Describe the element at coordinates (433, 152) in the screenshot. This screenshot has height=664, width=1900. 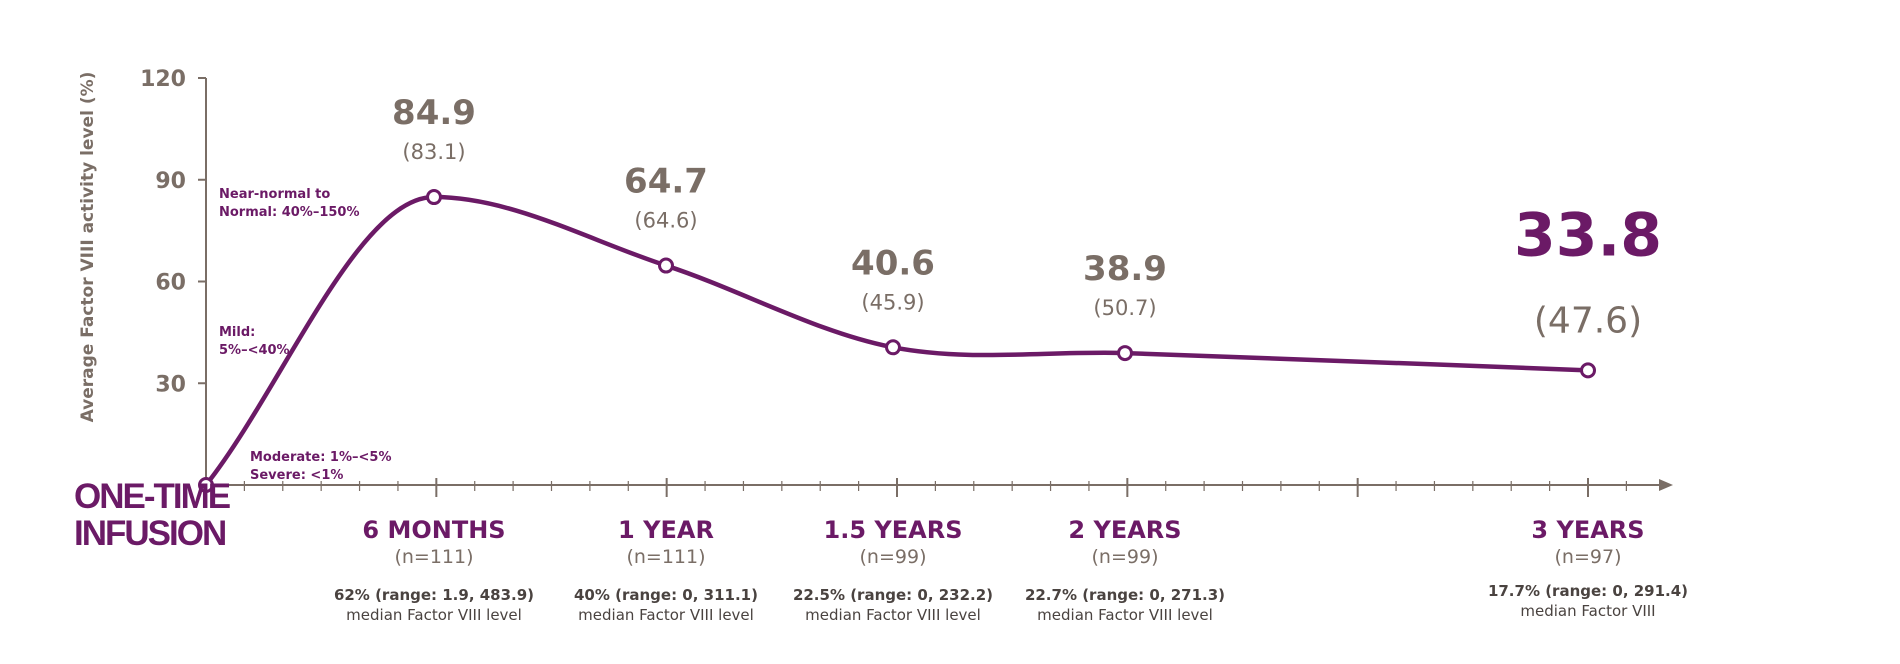
I see `data-sub-label: (83.1)` at that location.